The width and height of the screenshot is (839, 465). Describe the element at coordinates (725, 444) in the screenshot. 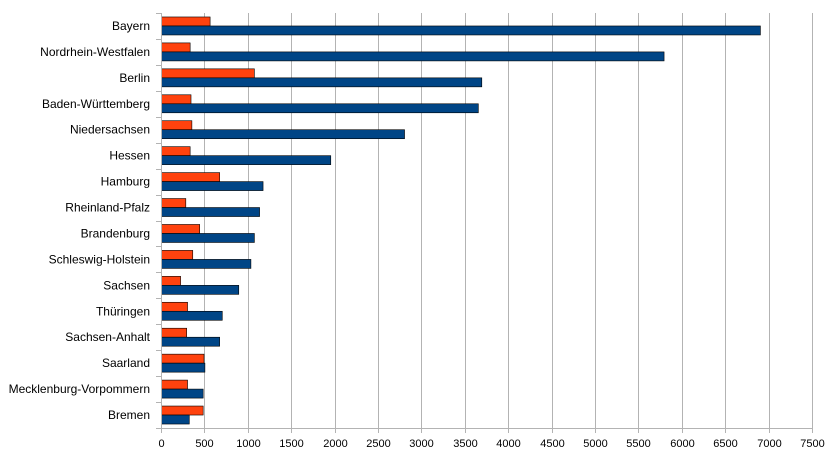

I see `x-tick-label: 6500` at that location.